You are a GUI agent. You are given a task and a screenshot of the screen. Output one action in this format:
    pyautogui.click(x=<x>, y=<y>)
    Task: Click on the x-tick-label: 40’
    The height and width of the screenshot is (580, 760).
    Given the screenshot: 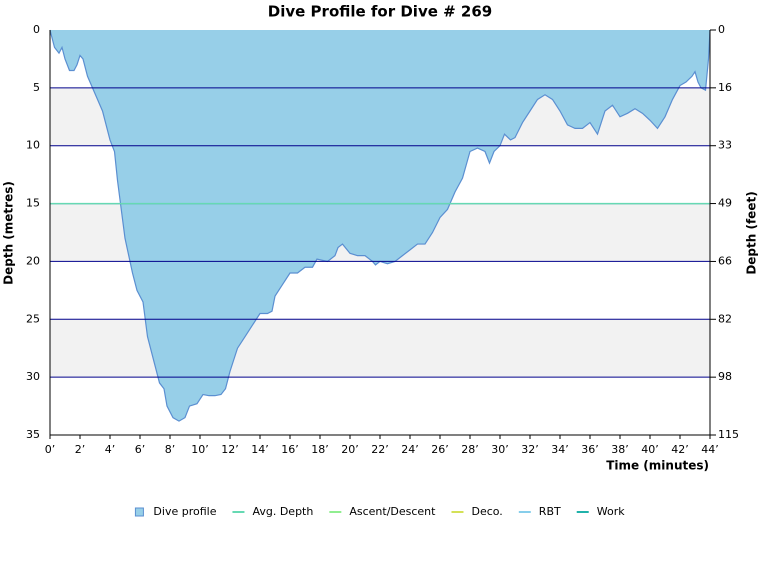 What is the action you would take?
    pyautogui.click(x=650, y=449)
    